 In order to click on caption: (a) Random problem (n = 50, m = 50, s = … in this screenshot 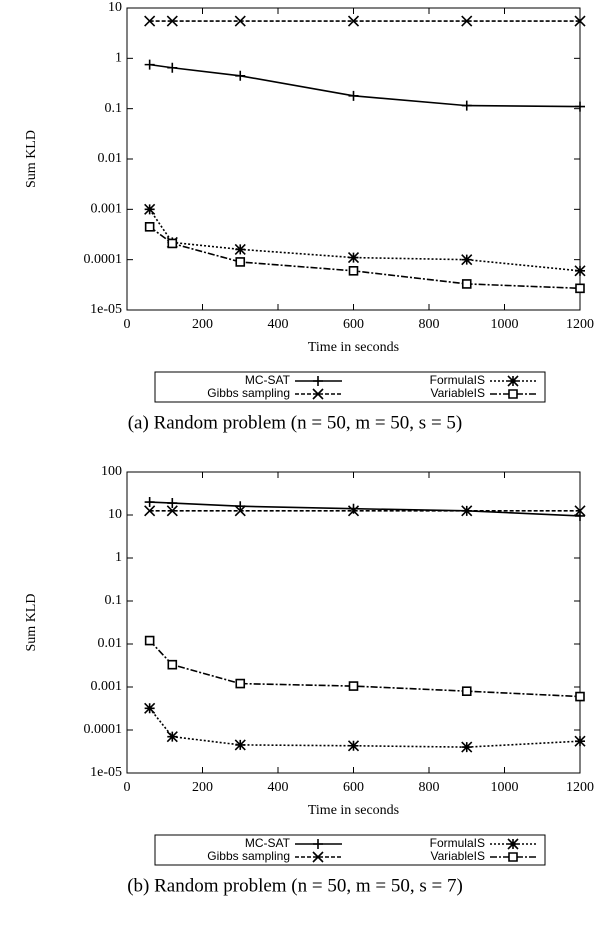, I will do `click(295, 422)`.